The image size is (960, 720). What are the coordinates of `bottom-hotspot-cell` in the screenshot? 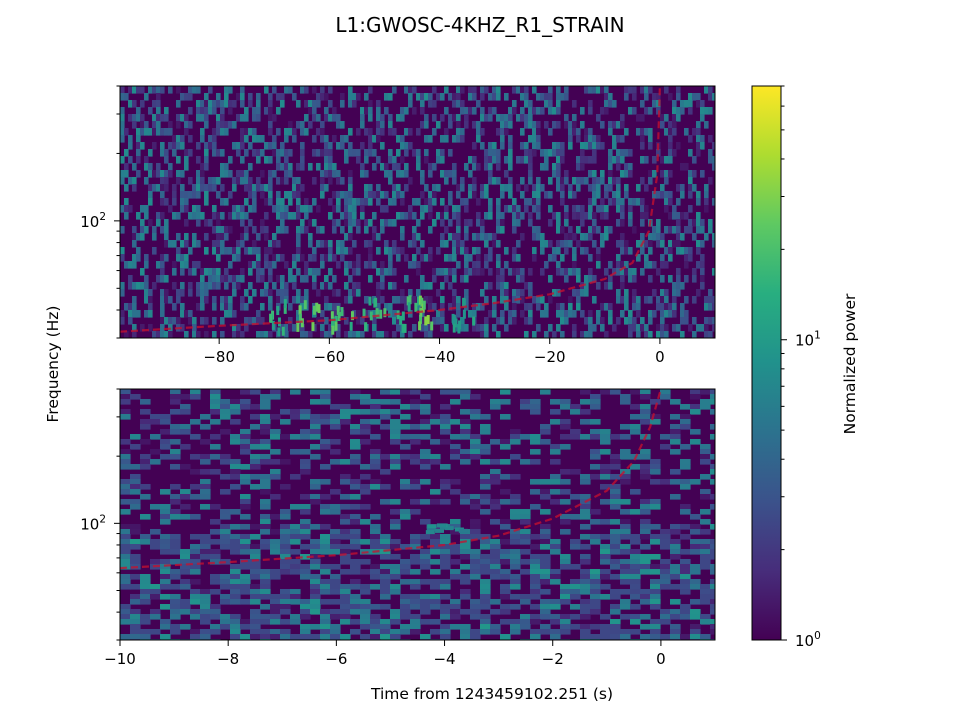 It's located at (463, 530).